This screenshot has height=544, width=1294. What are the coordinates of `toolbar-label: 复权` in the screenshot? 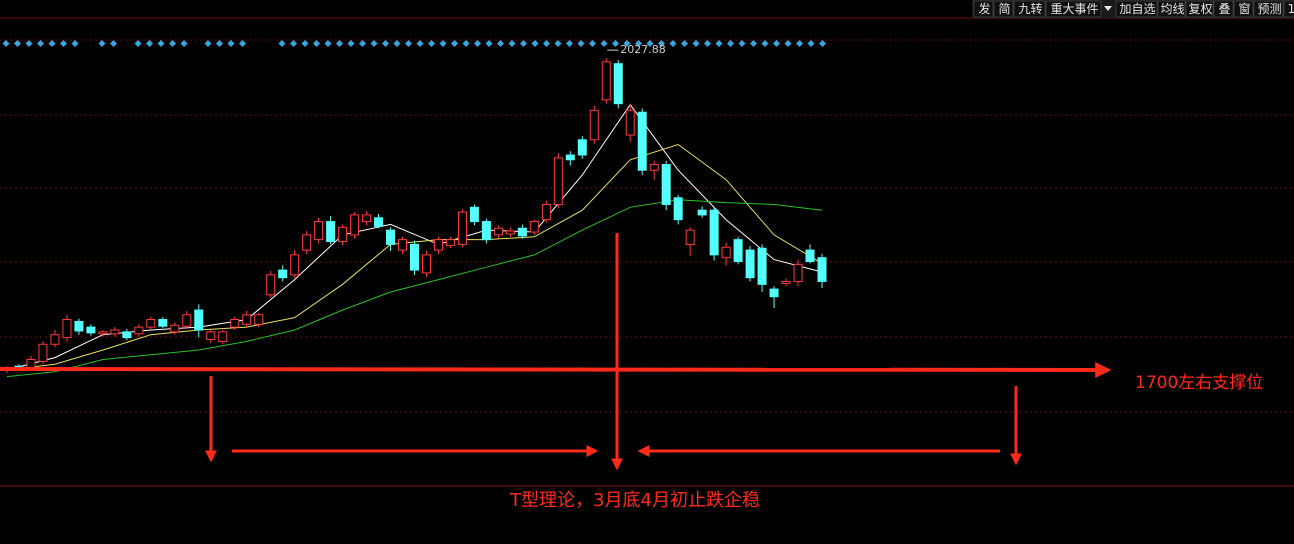 It's located at (1200, 9).